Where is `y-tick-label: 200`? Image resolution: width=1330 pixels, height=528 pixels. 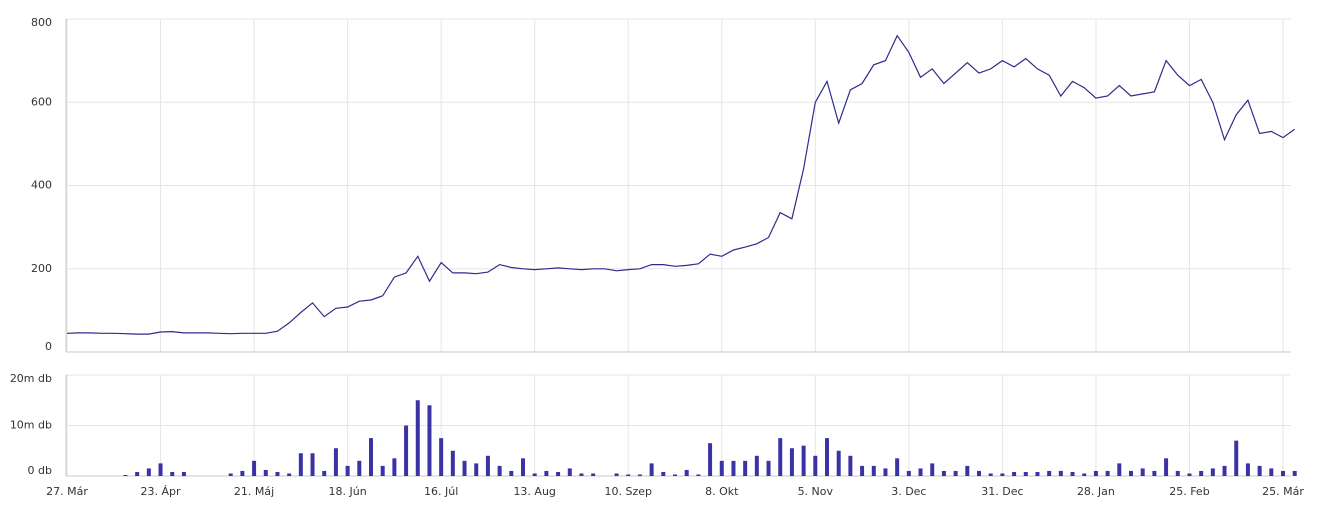
y-tick-label: 200 is located at coordinates (41, 268).